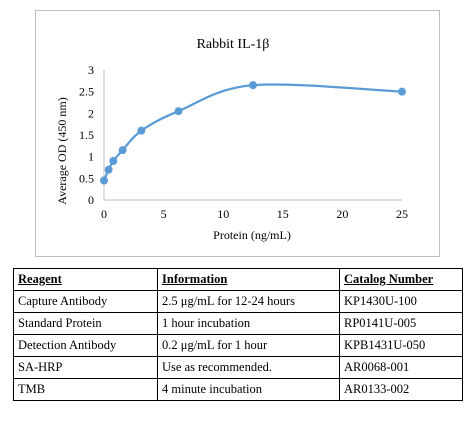  What do you see at coordinates (248, 345) in the screenshot?
I see `information-cell: 0.2 μg/mL for 1 hour` at bounding box center [248, 345].